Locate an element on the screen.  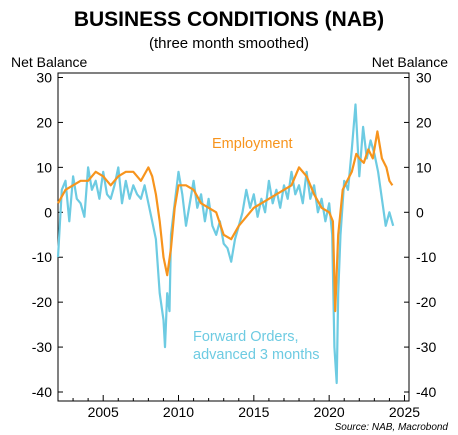
y-tick-label-right: 20 is located at coordinates (424, 122).